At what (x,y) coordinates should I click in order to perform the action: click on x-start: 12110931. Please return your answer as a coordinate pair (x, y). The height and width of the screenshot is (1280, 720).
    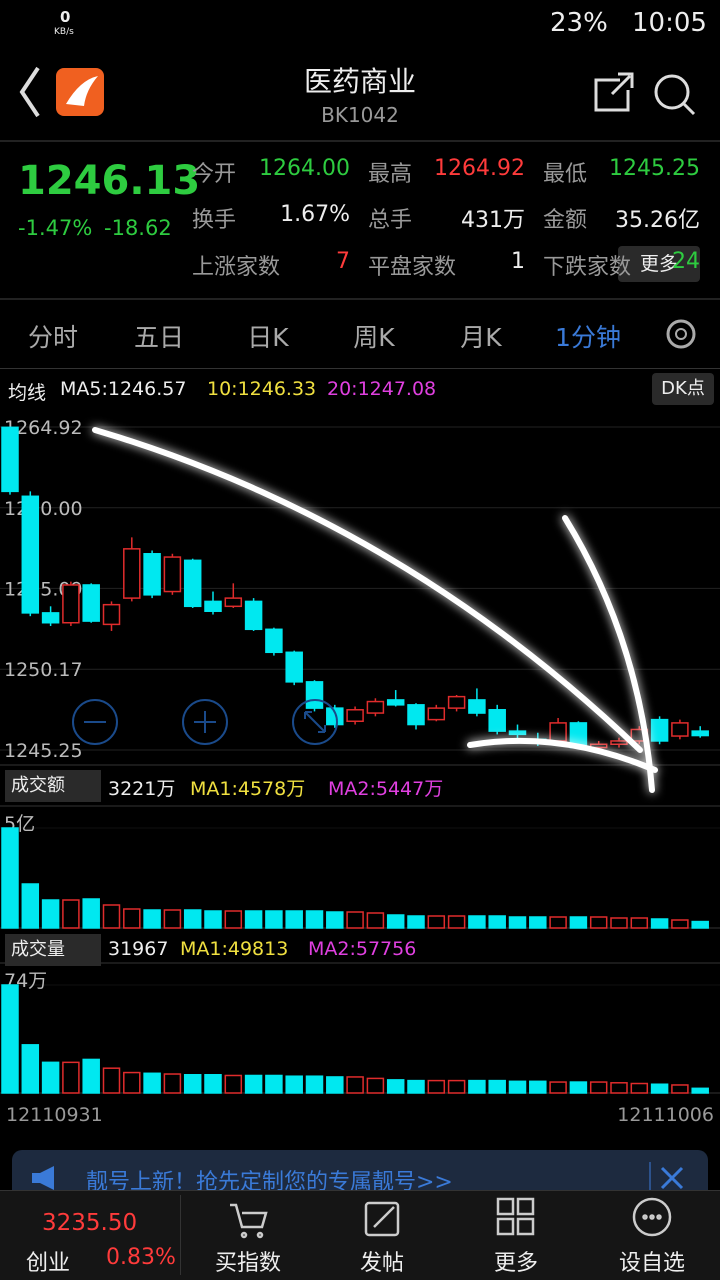
    Looking at the image, I should click on (54, 1115).